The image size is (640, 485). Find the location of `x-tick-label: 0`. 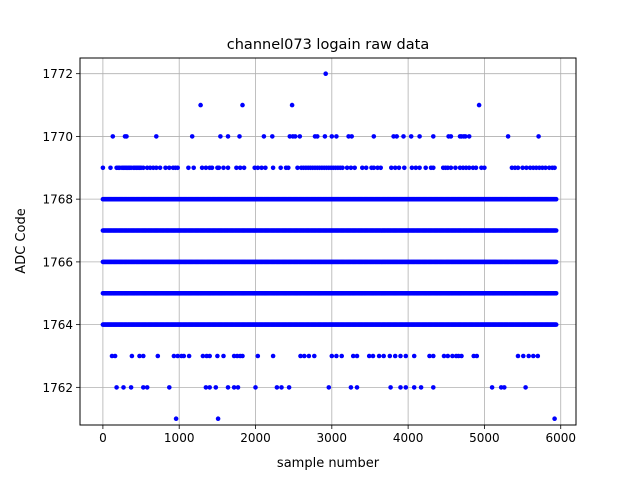

x-tick-label: 0 is located at coordinates (103, 438).